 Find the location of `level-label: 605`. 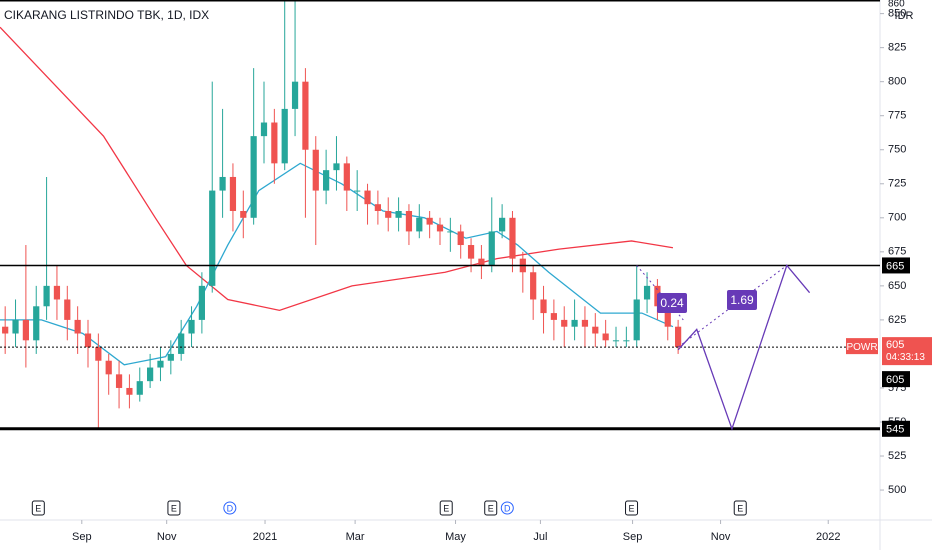

level-label: 605 is located at coordinates (895, 380).